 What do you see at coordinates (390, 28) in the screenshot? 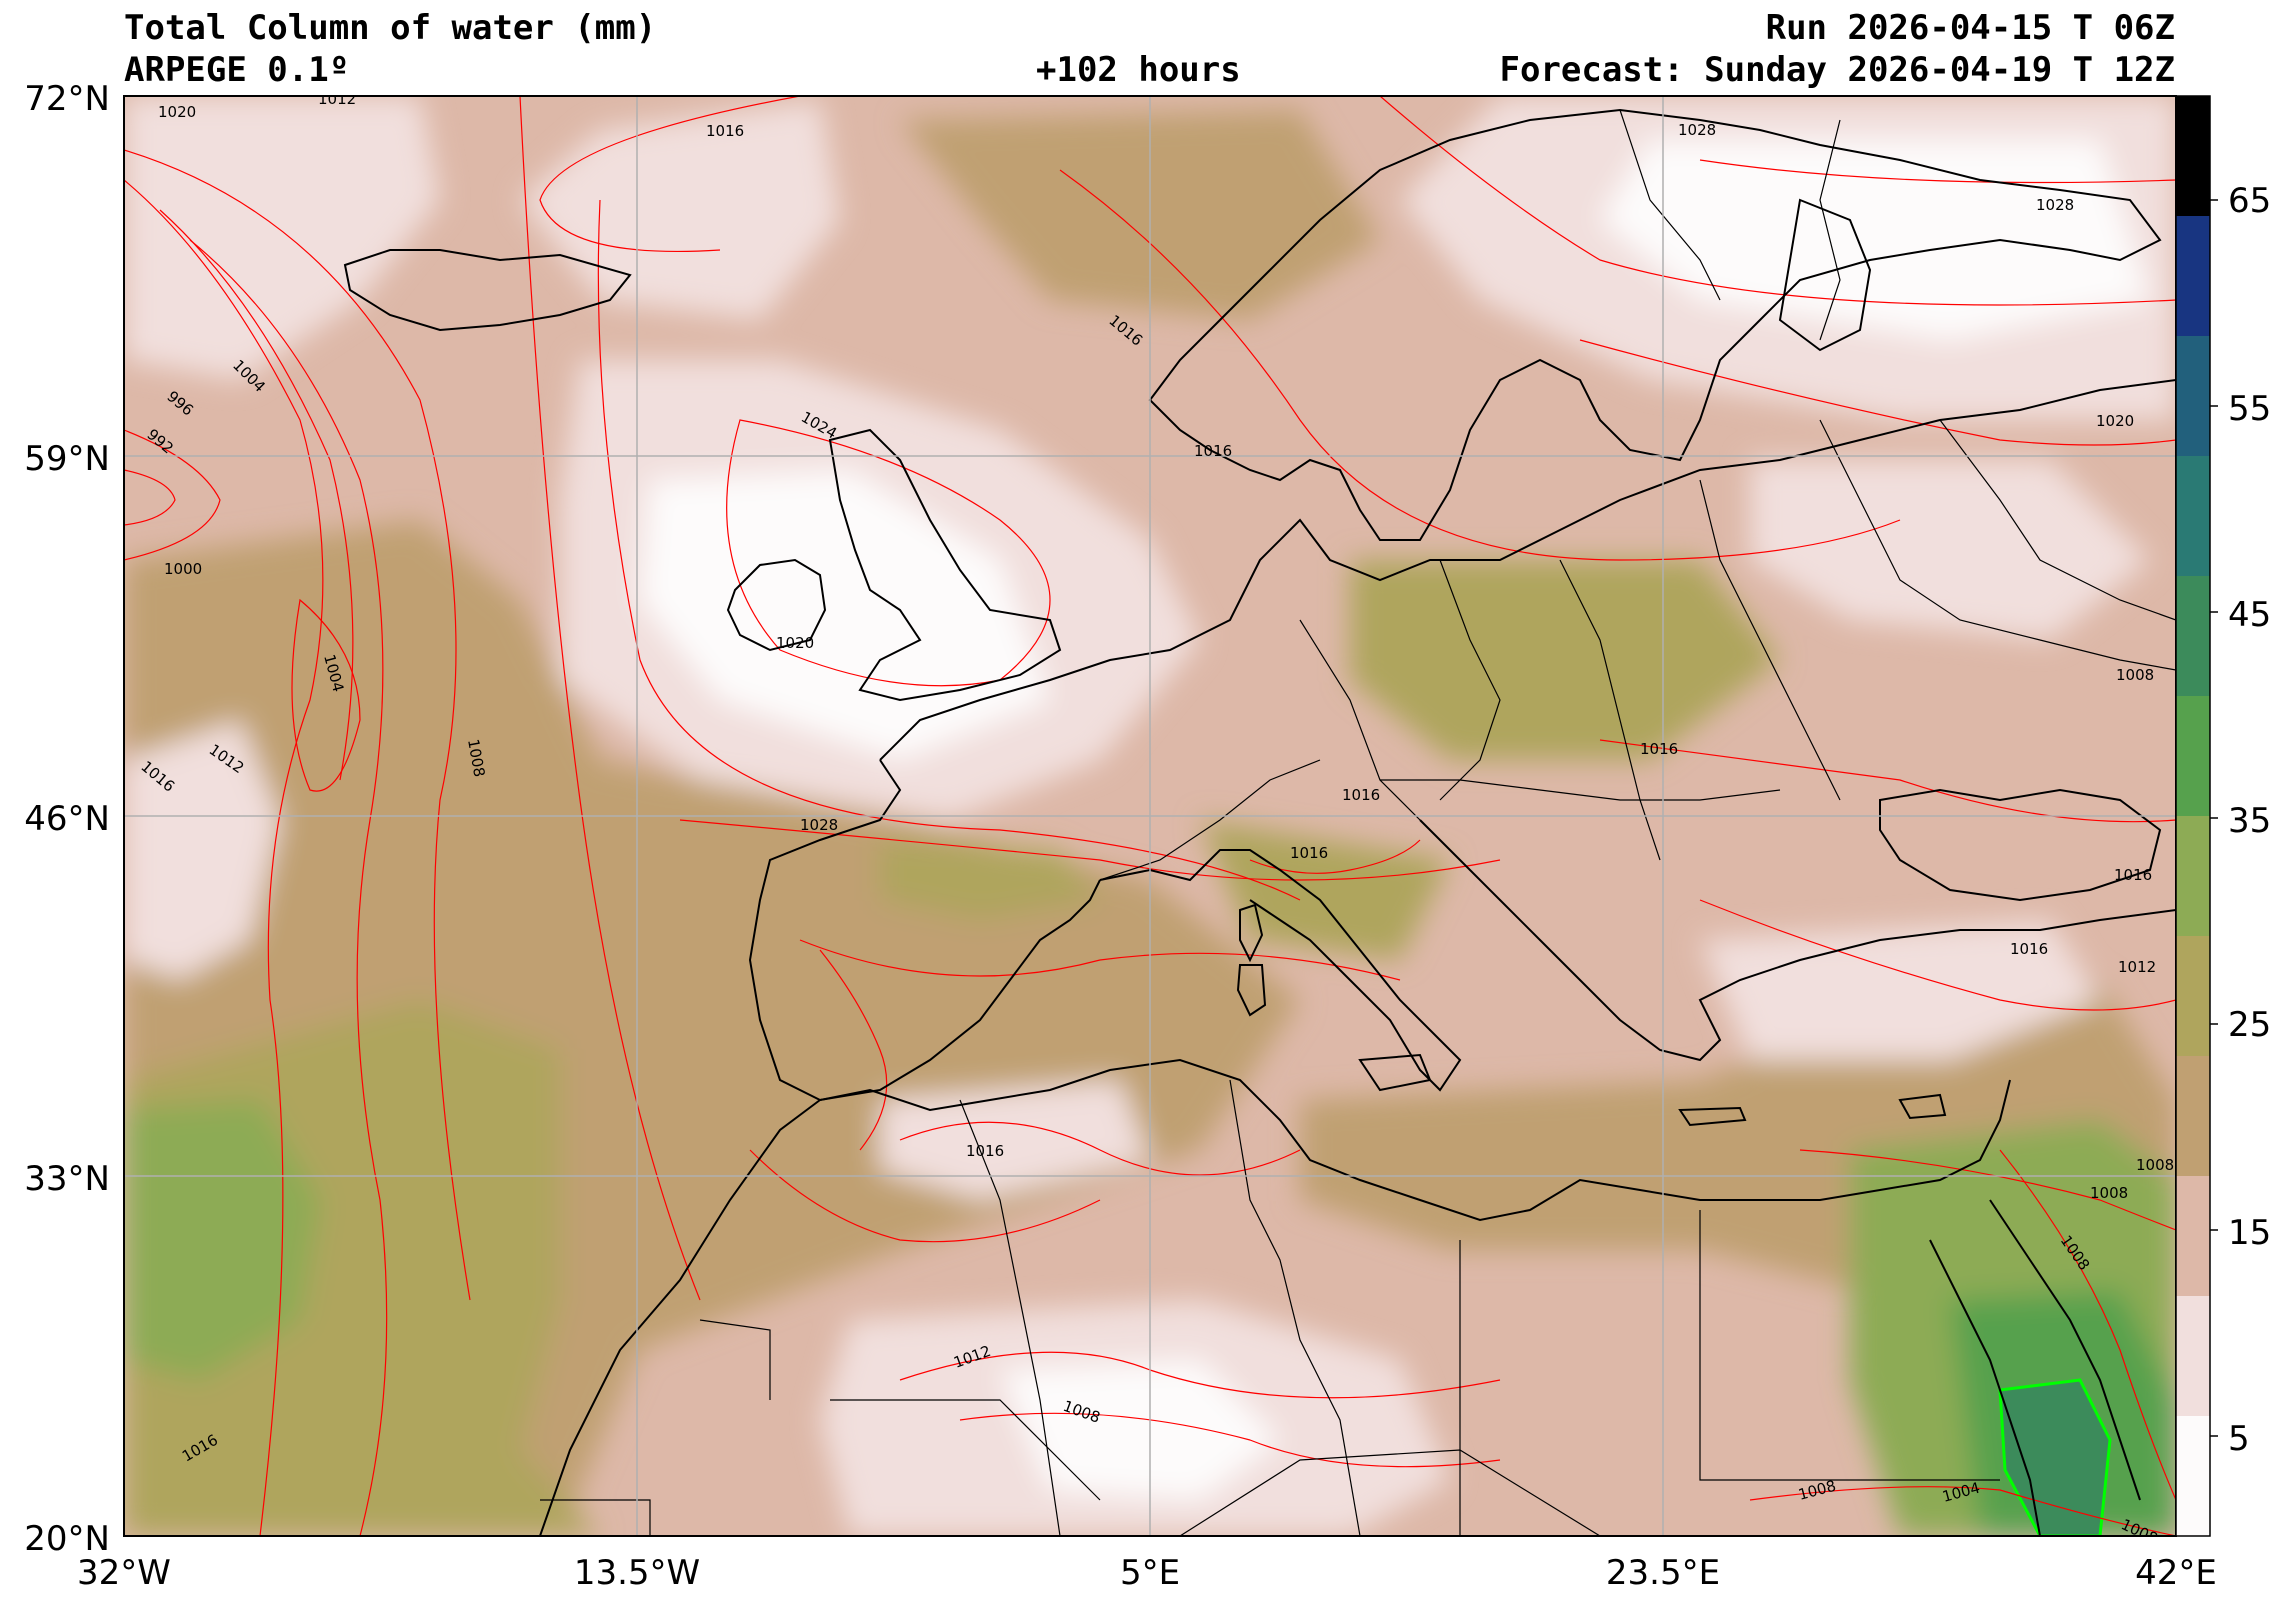
I see `map-title: Total Column of water (mm)` at bounding box center [390, 28].